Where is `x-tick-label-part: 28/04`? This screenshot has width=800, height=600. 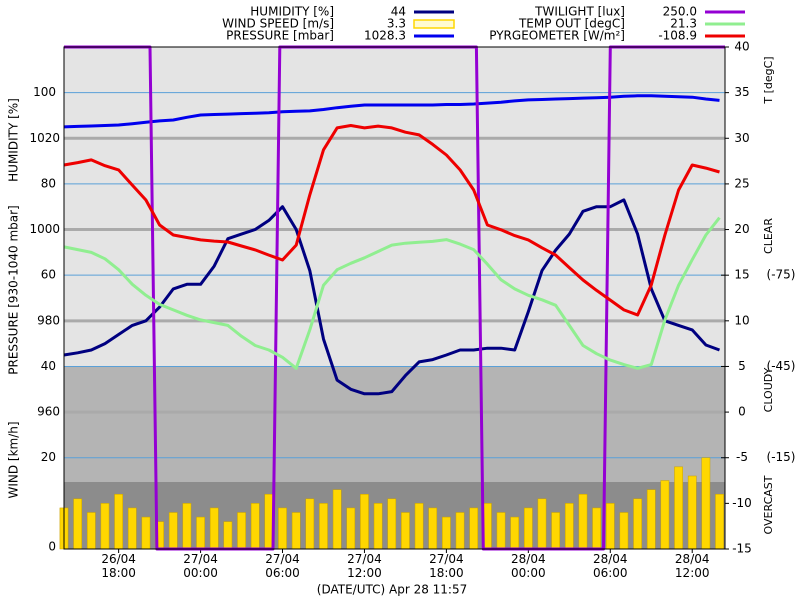 x-tick-label-part: 28/04 is located at coordinates (610, 559).